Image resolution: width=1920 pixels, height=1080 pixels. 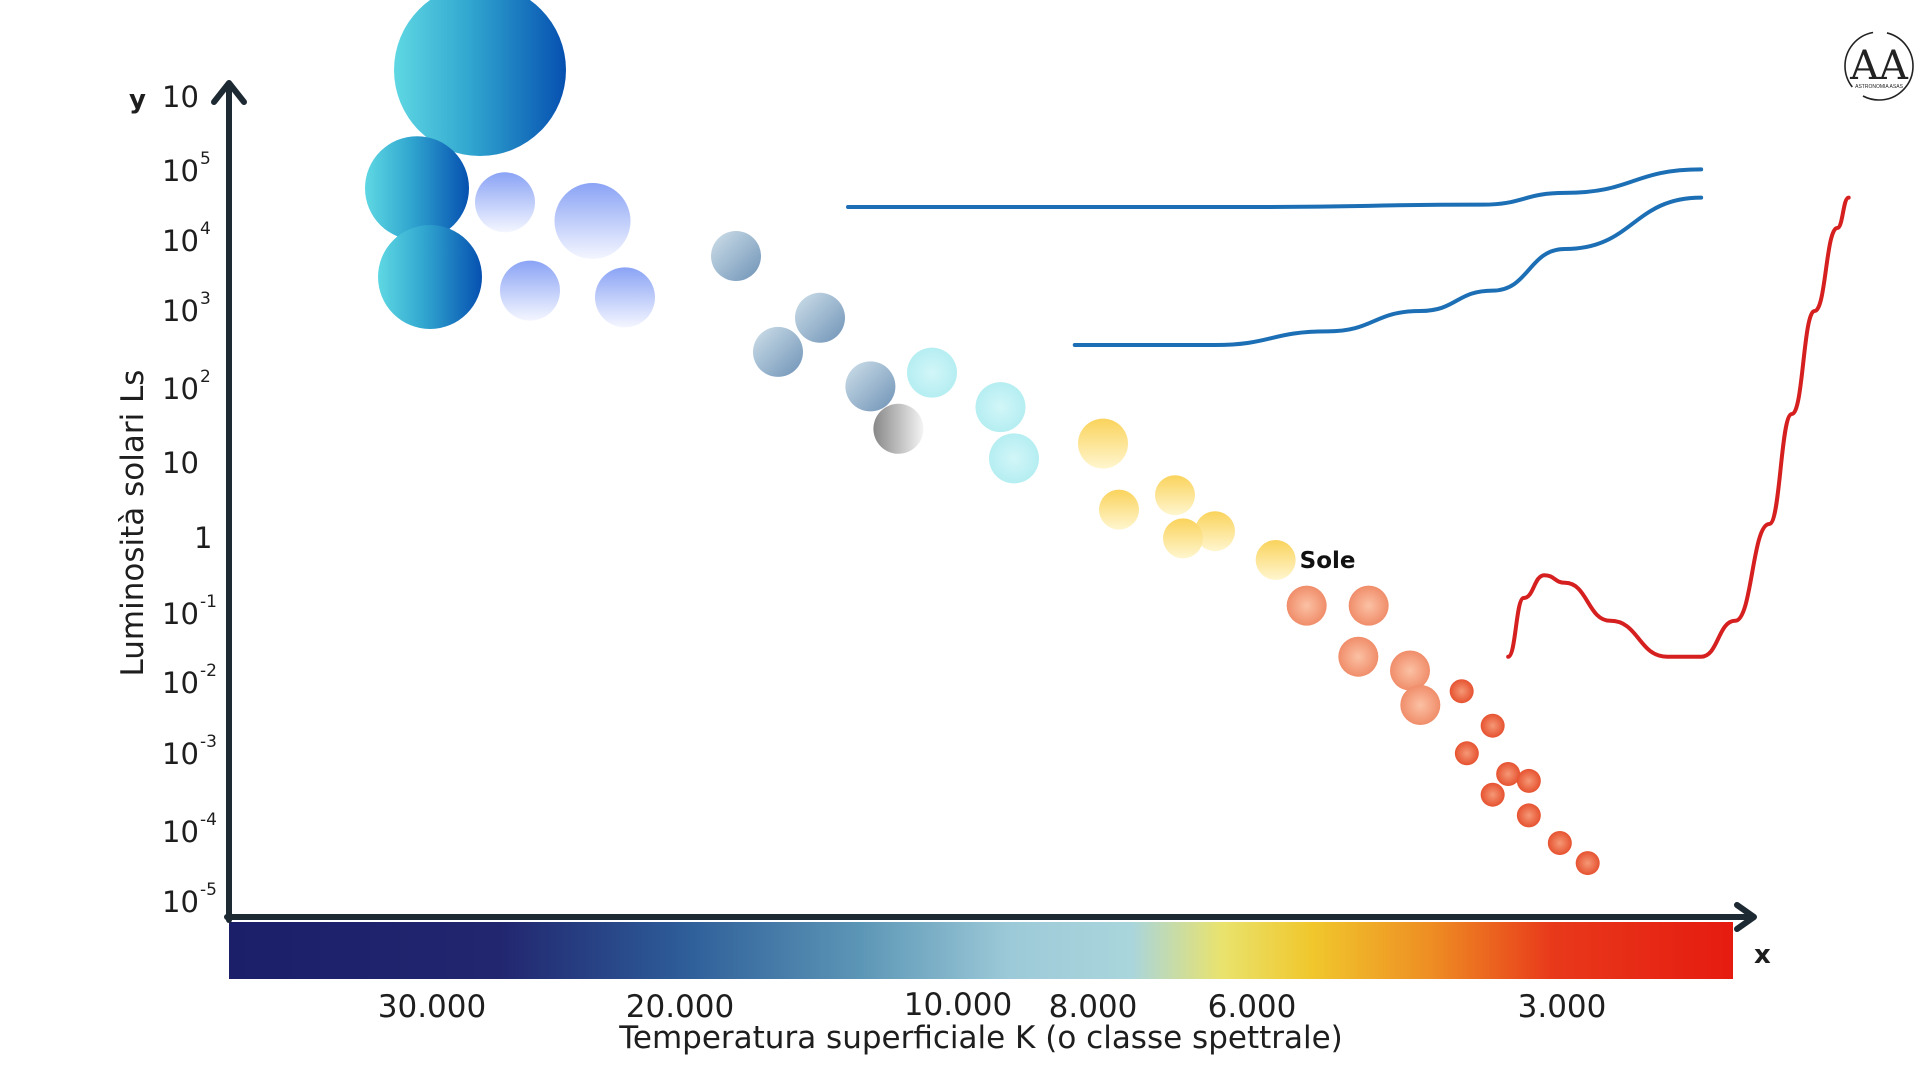 I want to click on x-tick-label: 6.000, so click(x=1252, y=1007).